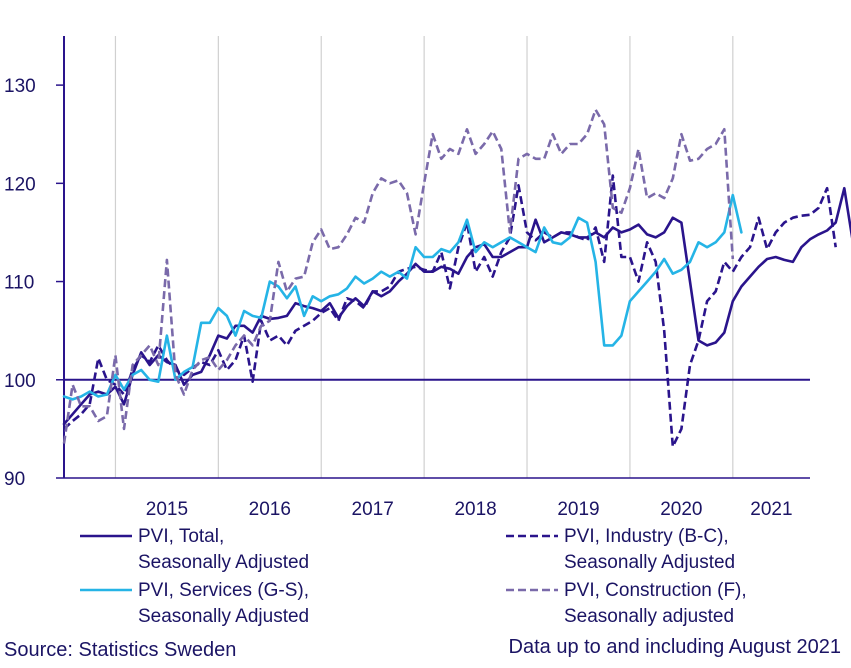  Describe the element at coordinates (771, 509) in the screenshot. I see `x-tick-label: 2021` at that location.